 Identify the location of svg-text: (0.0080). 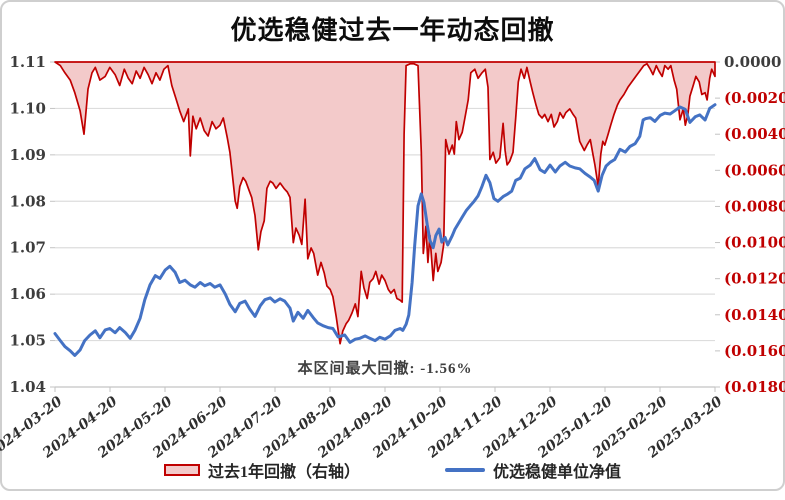
(754, 206).